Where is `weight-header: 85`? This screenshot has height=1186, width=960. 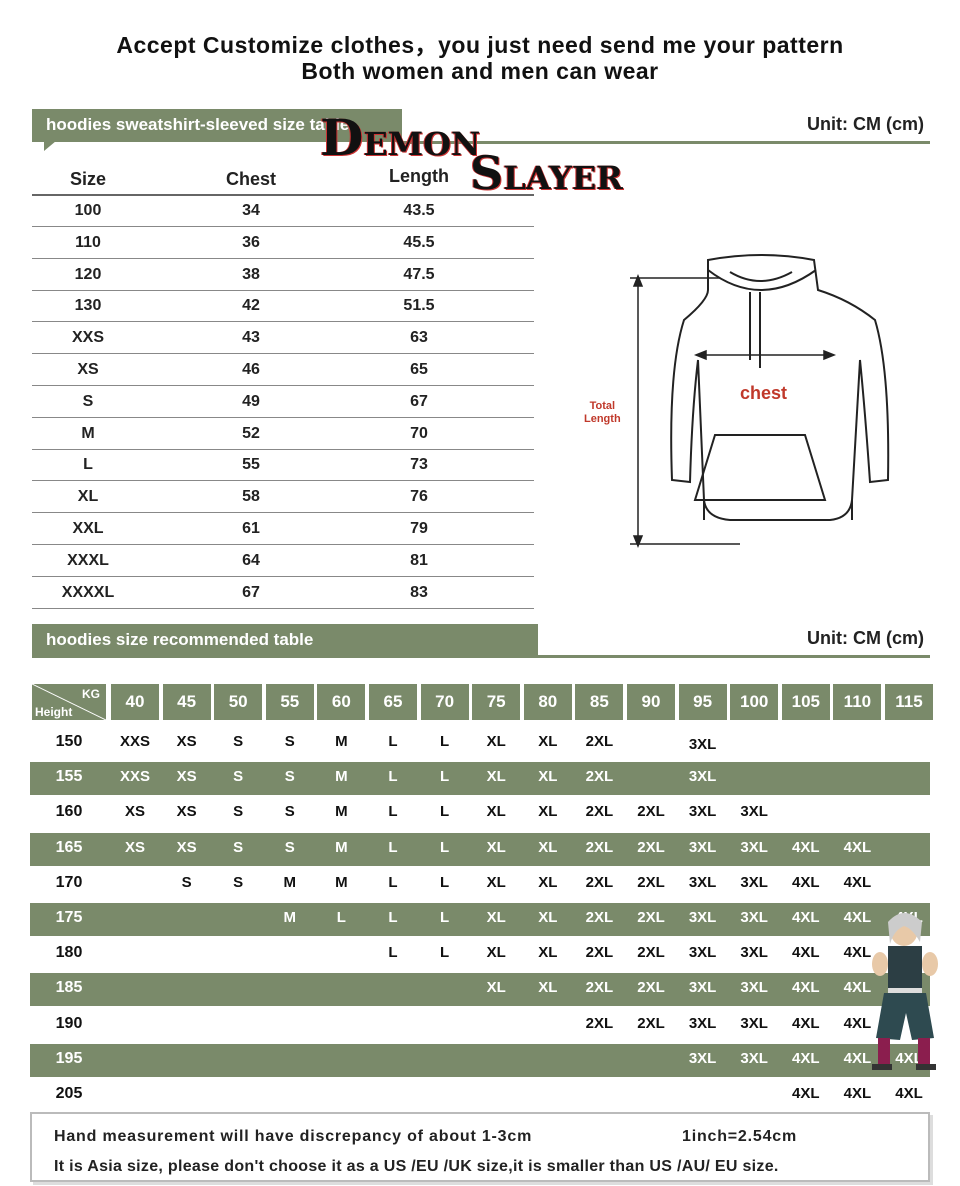
weight-header: 85 is located at coordinates (599, 702).